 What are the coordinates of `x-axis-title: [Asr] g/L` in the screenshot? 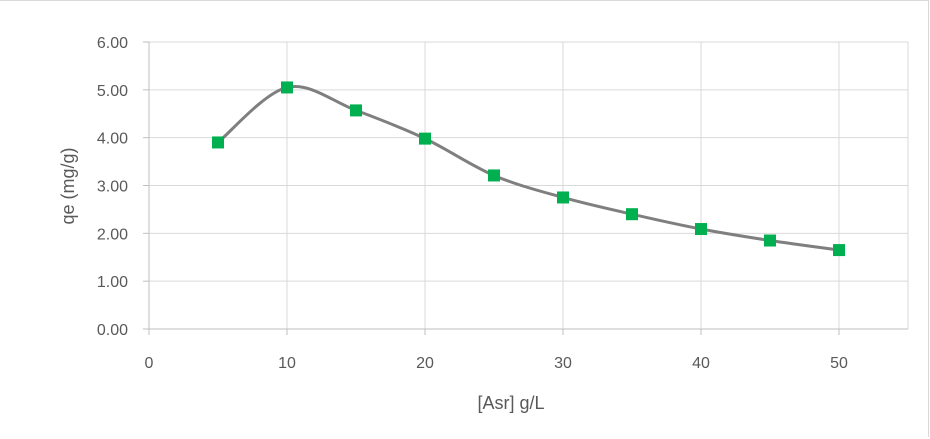 It's located at (510, 403).